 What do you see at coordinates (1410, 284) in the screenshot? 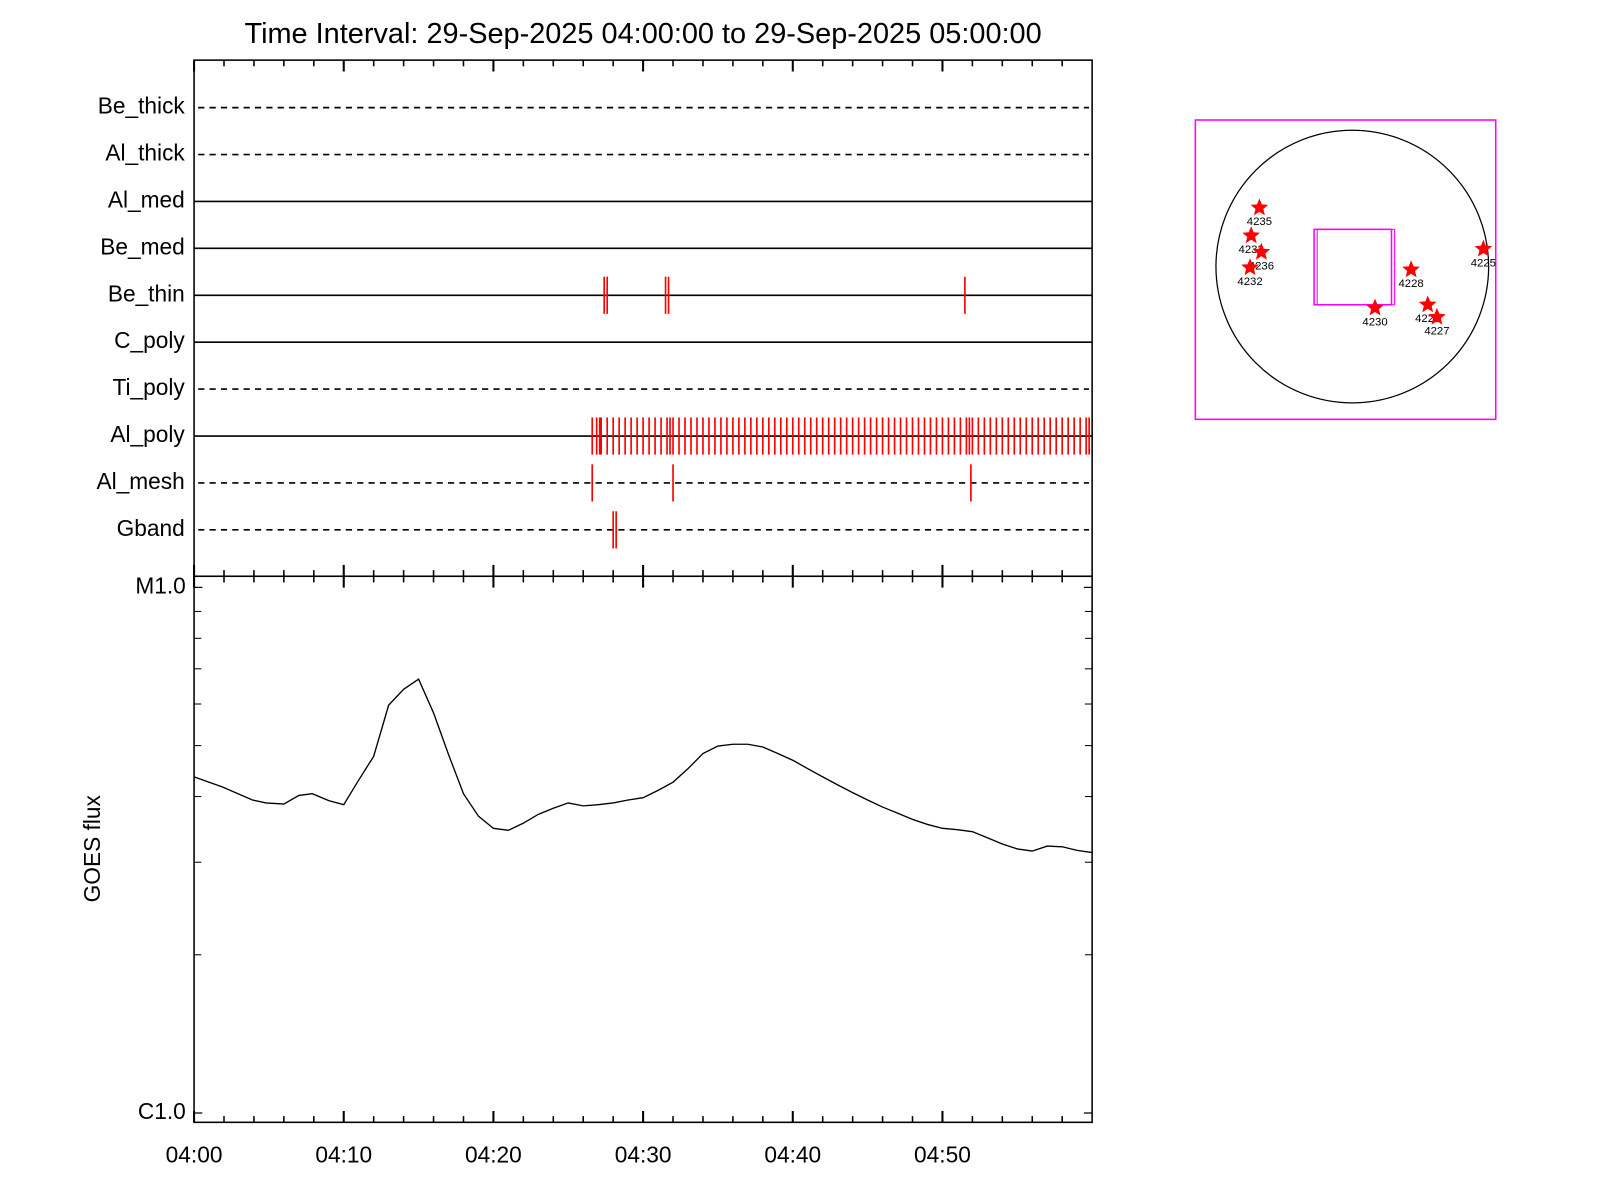
I see `region-label: 4228` at bounding box center [1410, 284].